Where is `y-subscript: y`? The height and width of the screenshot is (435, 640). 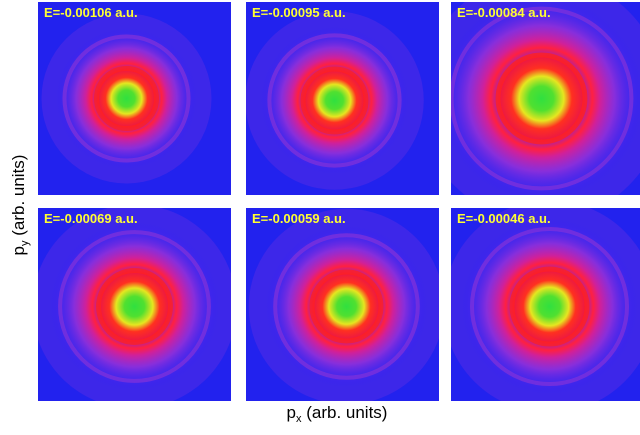
y-subscript: y is located at coordinates (25, 243).